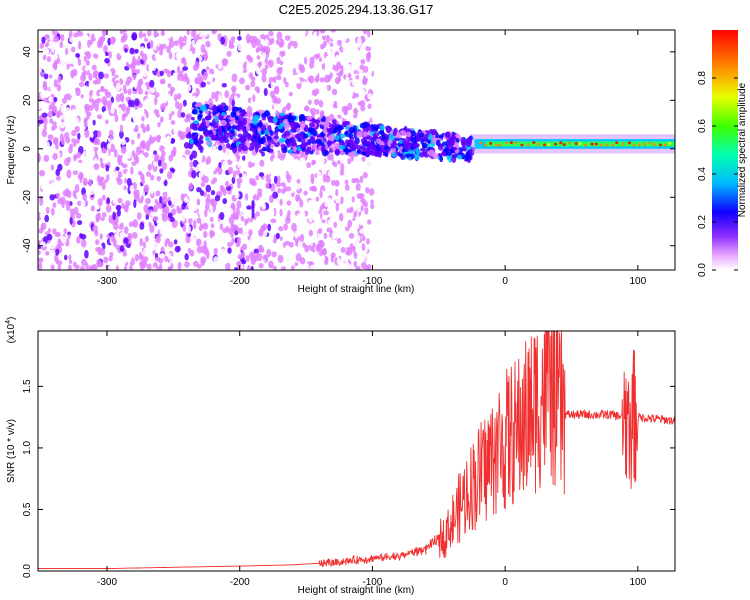 The width and height of the screenshot is (750, 600). I want to click on snr-x-tick-label: 0, so click(505, 582).